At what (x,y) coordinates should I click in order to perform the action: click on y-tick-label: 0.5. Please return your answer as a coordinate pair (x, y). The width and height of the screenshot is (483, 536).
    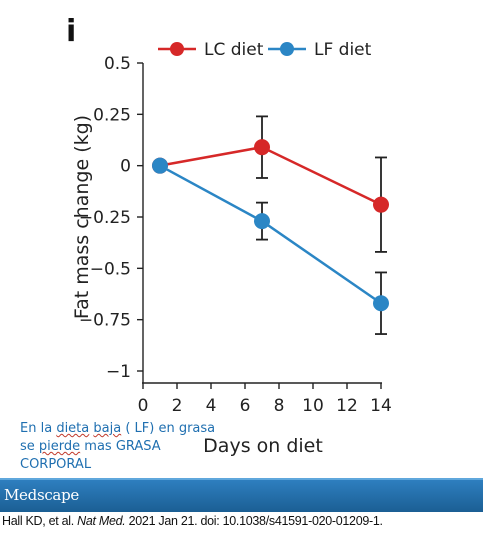
    Looking at the image, I should click on (117, 64).